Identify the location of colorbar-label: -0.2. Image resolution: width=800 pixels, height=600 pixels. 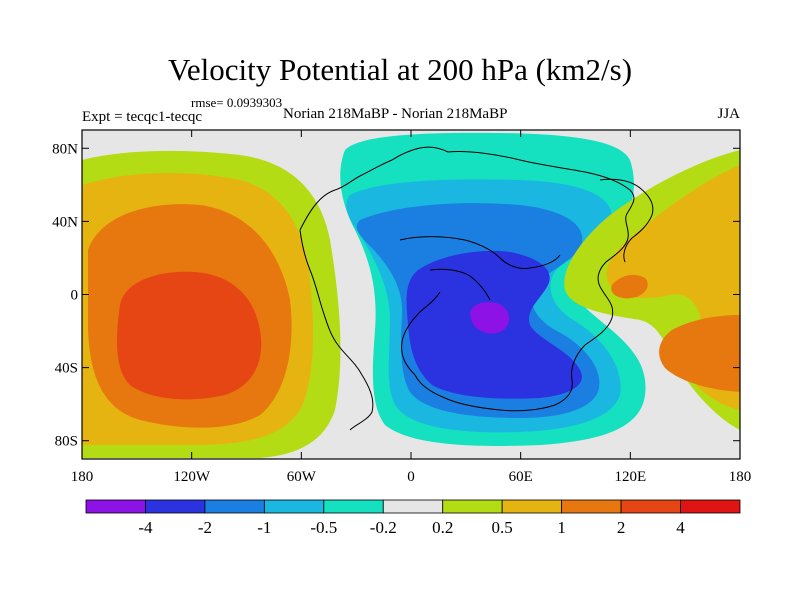
(383, 527).